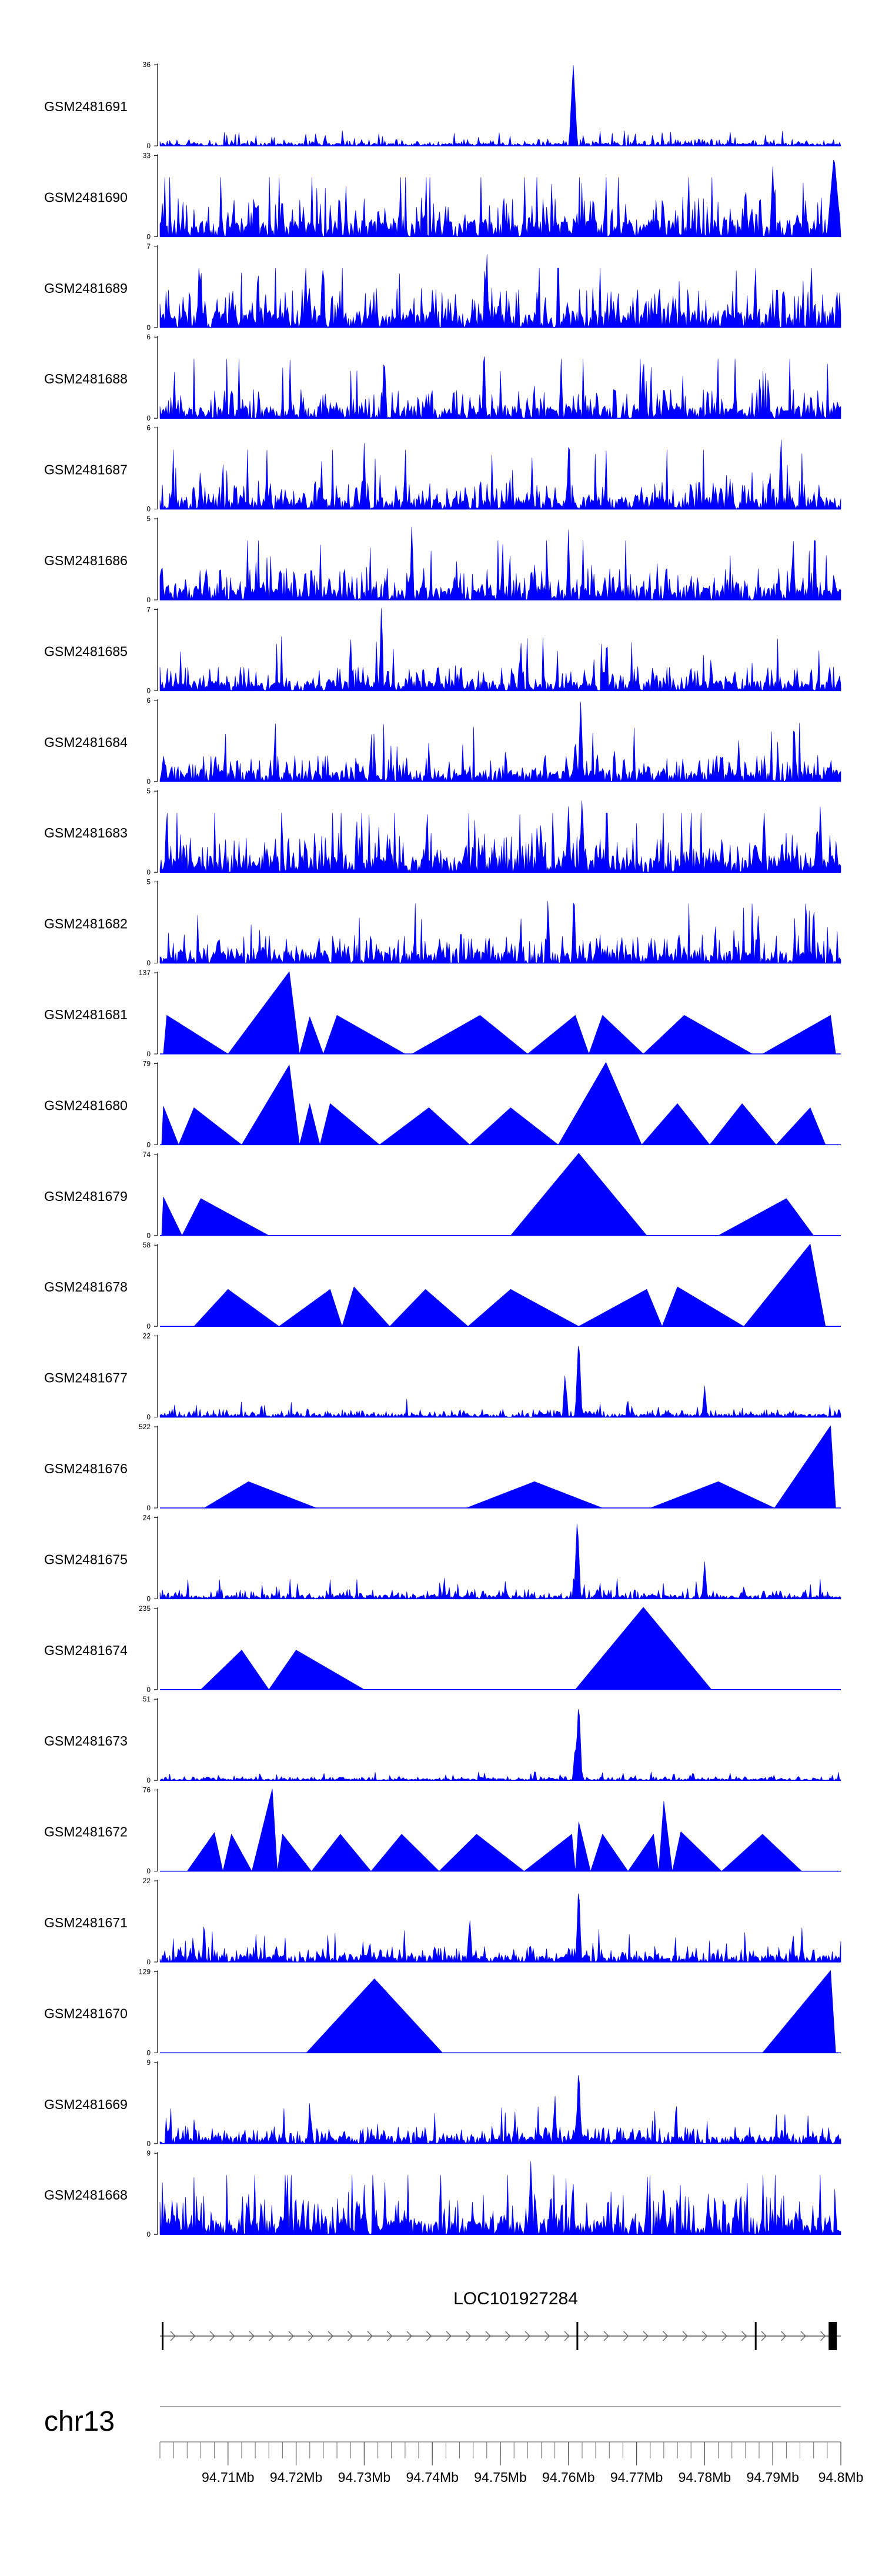 This screenshot has height=2576, width=882. I want to click on y-max-tick-label: 129, so click(145, 1971).